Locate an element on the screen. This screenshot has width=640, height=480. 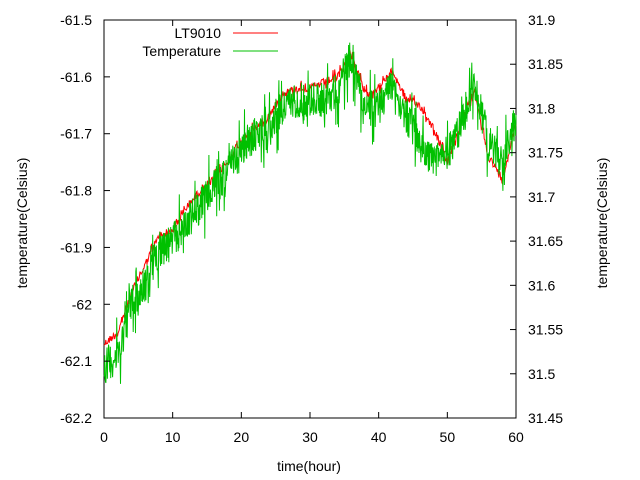
y-left-tick-label: -62 is located at coordinates (82, 304).